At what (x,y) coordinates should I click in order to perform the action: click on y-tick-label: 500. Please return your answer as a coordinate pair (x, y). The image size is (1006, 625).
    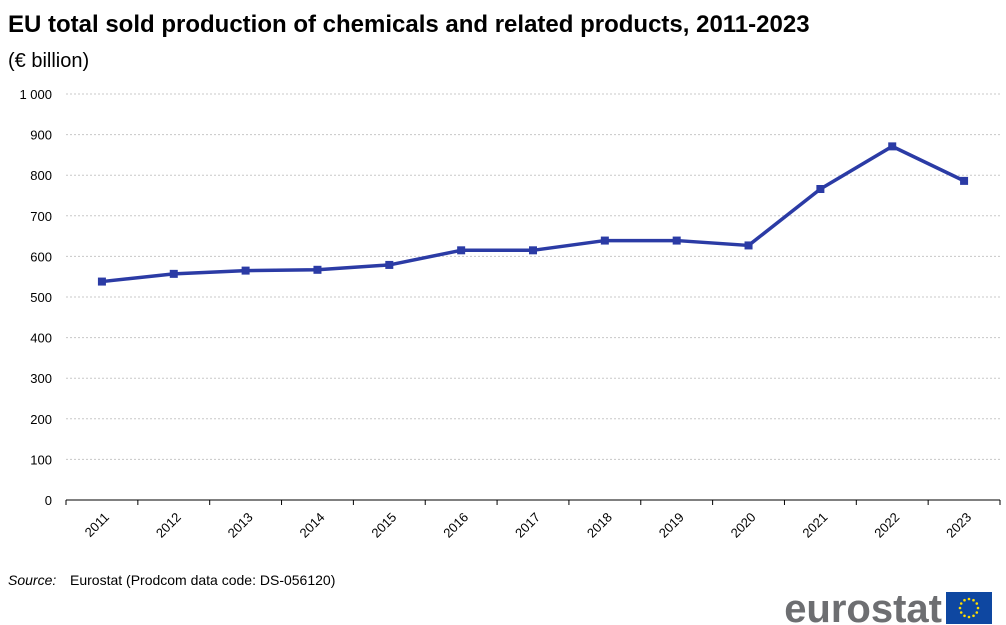
    Looking at the image, I should click on (41, 297).